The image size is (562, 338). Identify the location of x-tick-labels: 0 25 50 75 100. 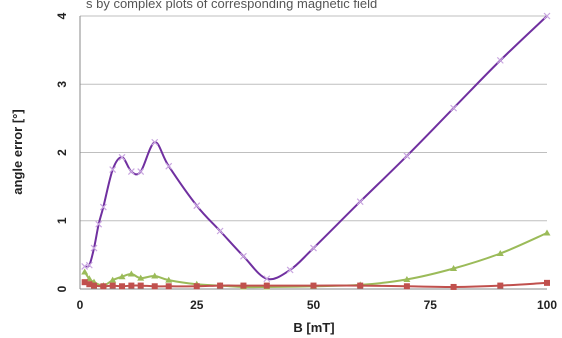
(317, 305).